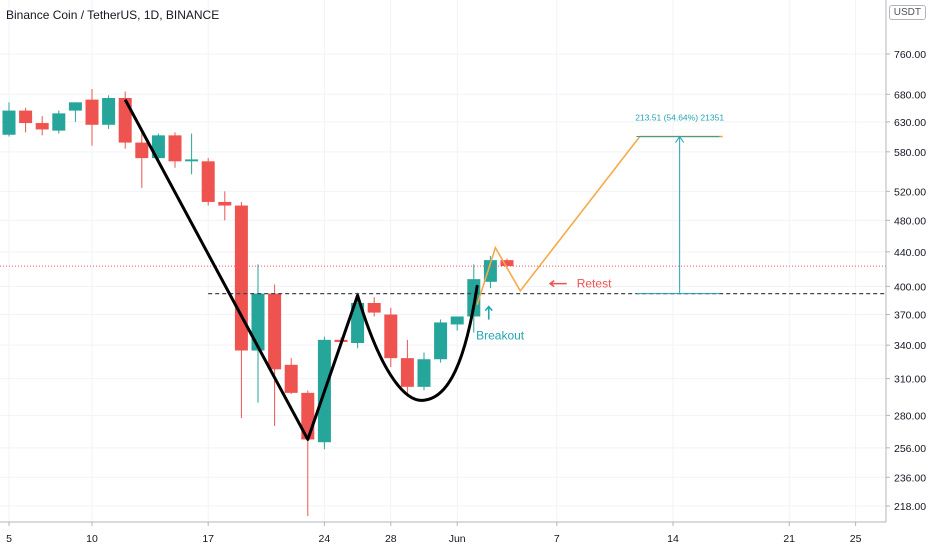 This screenshot has height=550, width=932. Describe the element at coordinates (910, 449) in the screenshot. I see `y-tick-label: 256.00` at that location.